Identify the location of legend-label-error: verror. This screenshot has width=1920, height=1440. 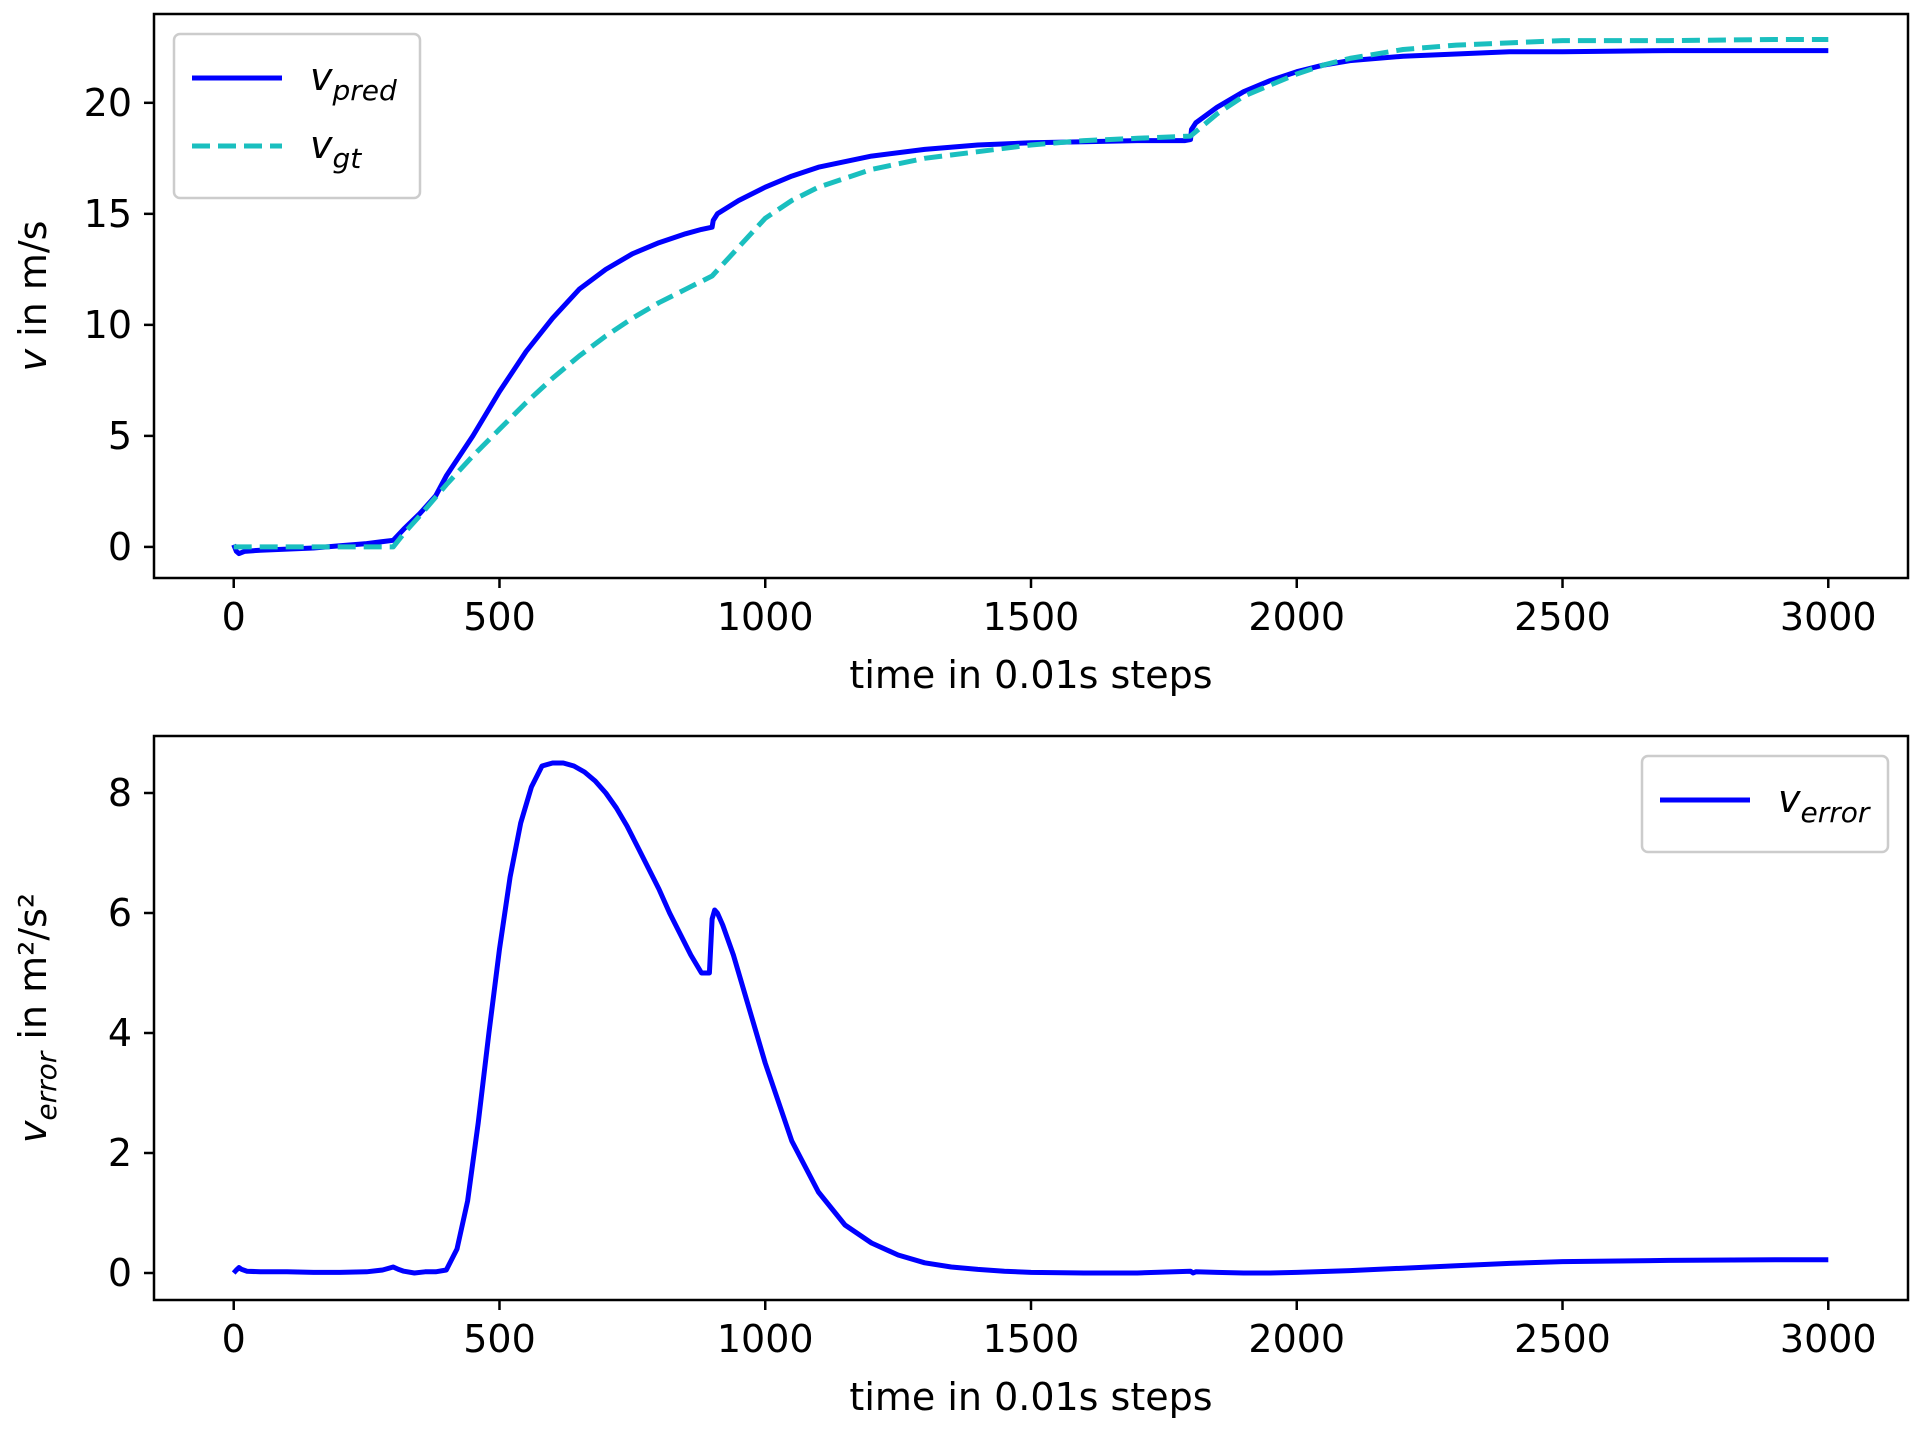
(1824, 803).